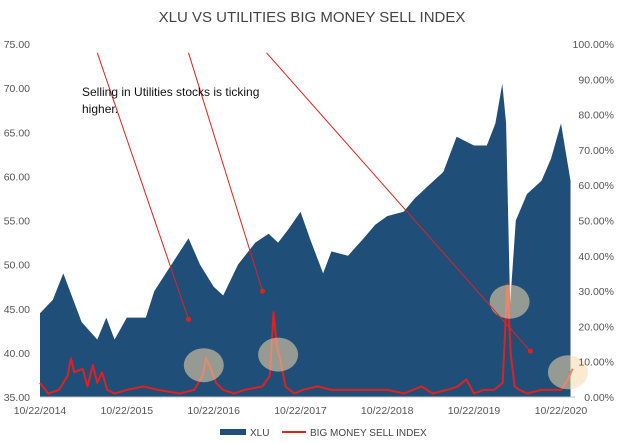 The height and width of the screenshot is (443, 624). What do you see at coordinates (596, 327) in the screenshot?
I see `right-tick-label: 20.00%` at bounding box center [596, 327].